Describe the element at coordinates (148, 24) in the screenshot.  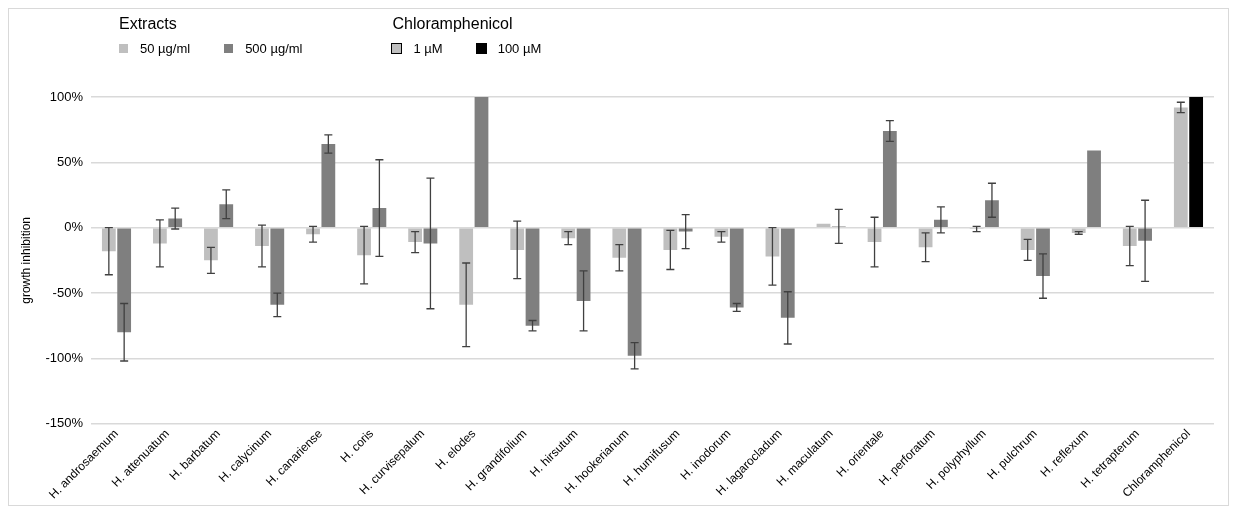
I see `text: Extracts` at that location.